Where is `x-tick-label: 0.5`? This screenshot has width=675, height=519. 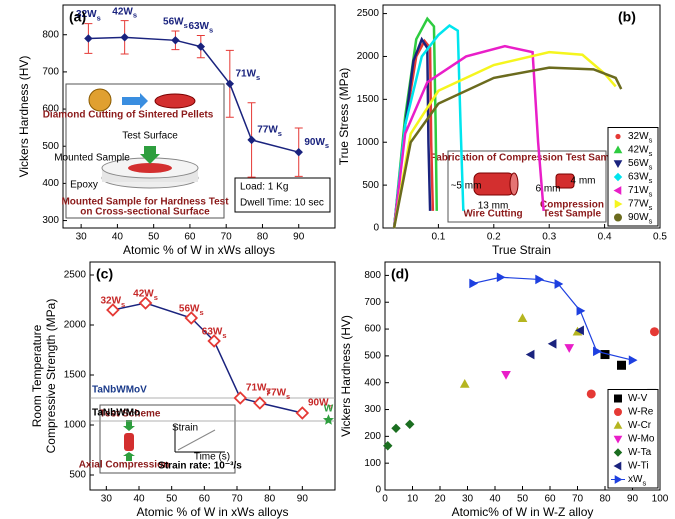 x-tick-label: 0.5 is located at coordinates (660, 237).